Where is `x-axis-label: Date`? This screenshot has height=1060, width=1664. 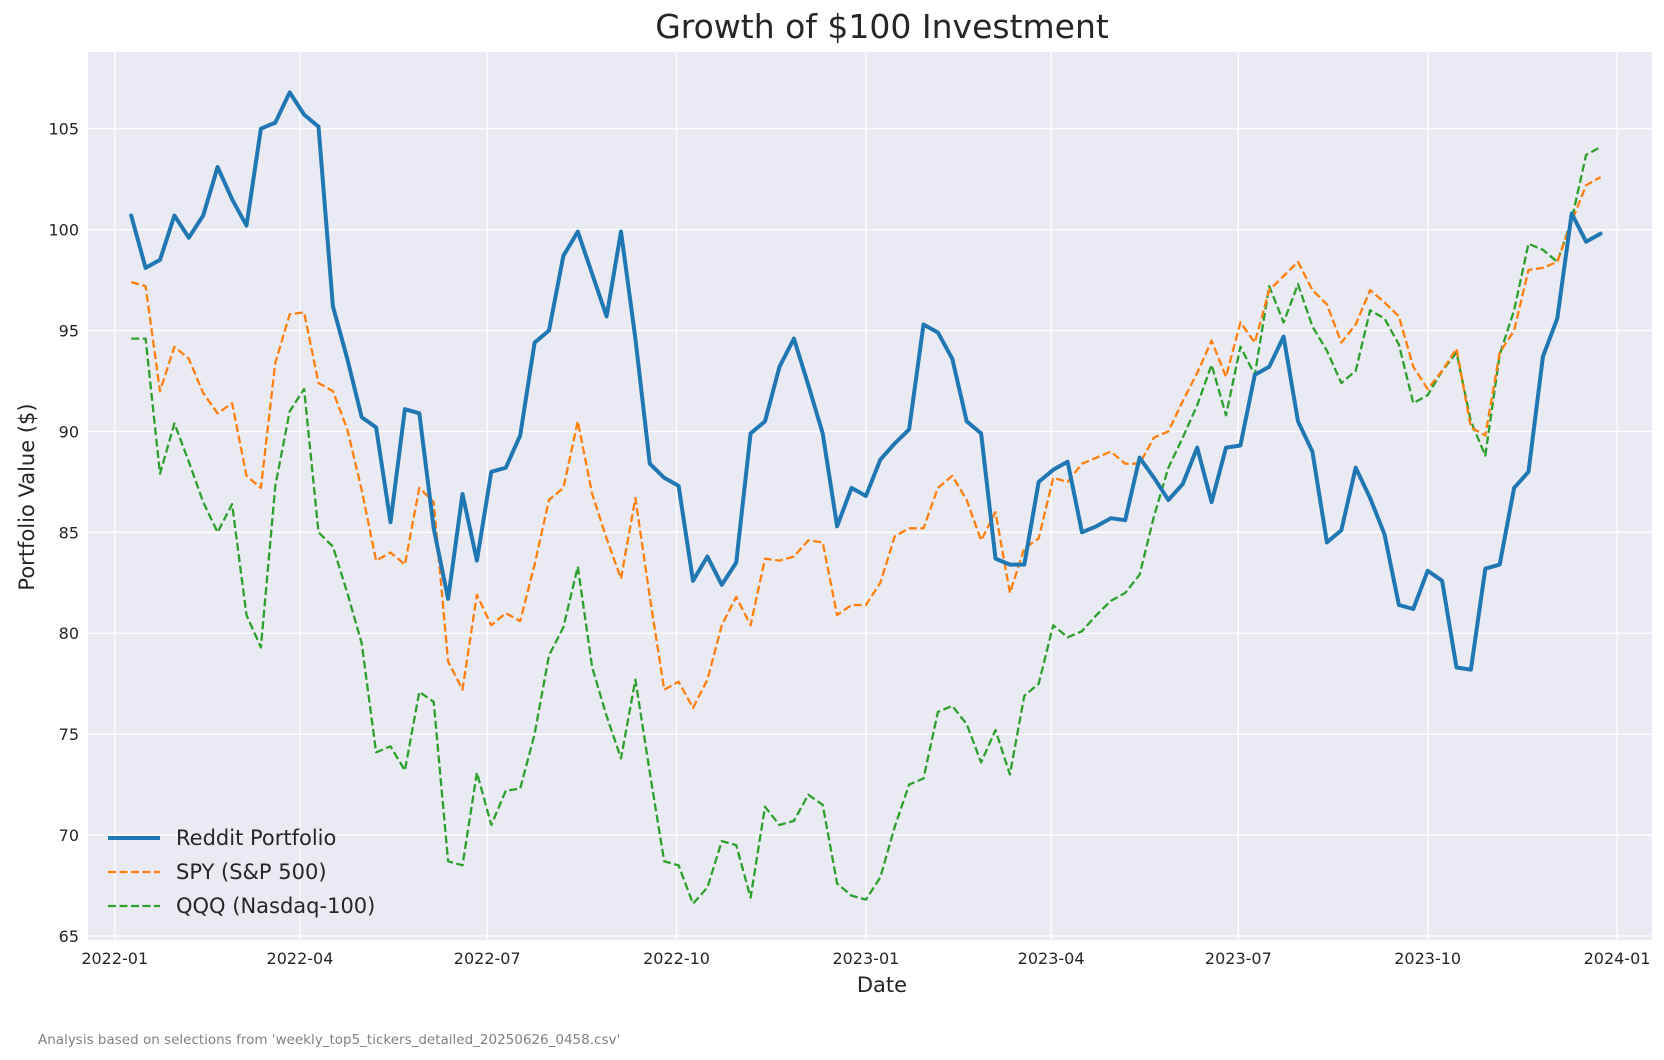 x-axis-label: Date is located at coordinates (882, 985).